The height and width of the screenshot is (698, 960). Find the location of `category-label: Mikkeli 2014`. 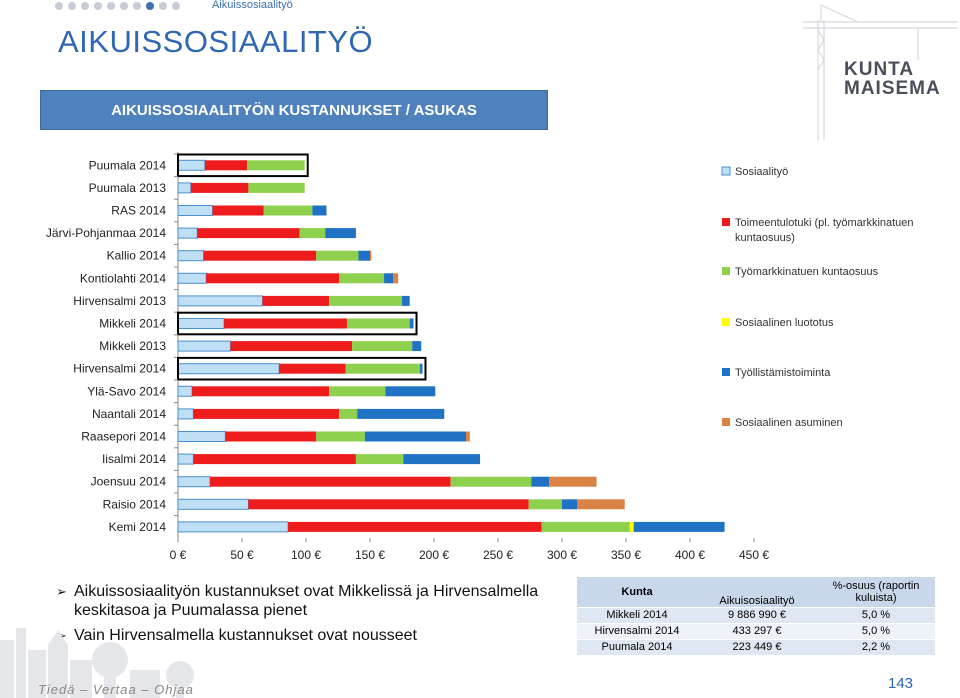

category-label: Mikkeli 2014 is located at coordinates (132, 324).